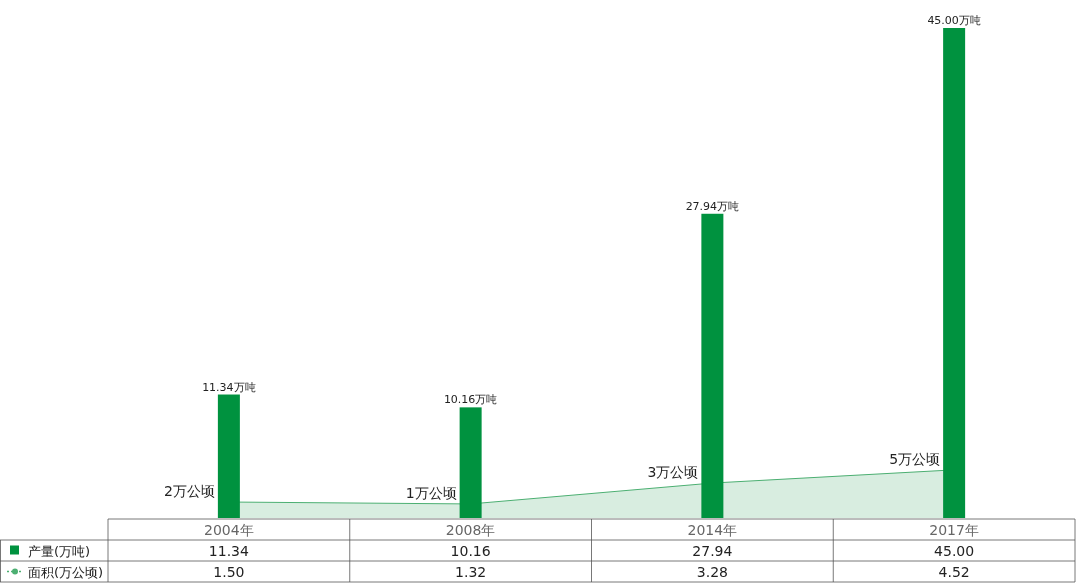  What do you see at coordinates (470, 550) in the screenshot?
I see `data-label: 10.16` at bounding box center [470, 550].